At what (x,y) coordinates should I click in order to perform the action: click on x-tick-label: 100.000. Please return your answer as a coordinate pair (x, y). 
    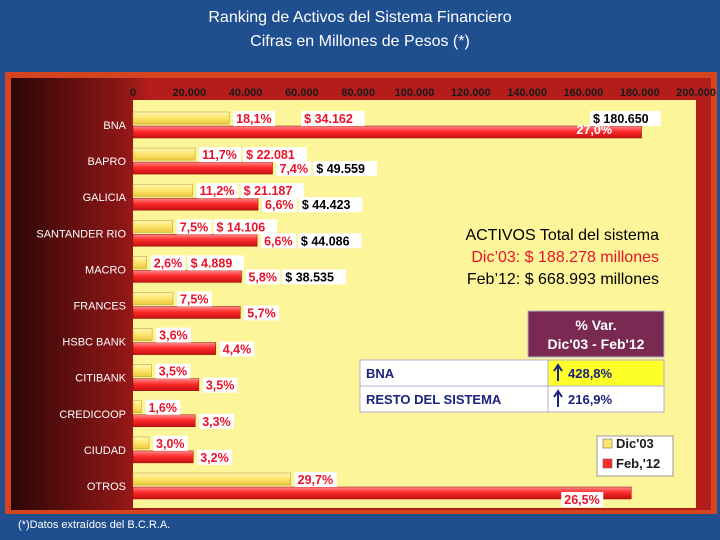
    Looking at the image, I should click on (415, 93).